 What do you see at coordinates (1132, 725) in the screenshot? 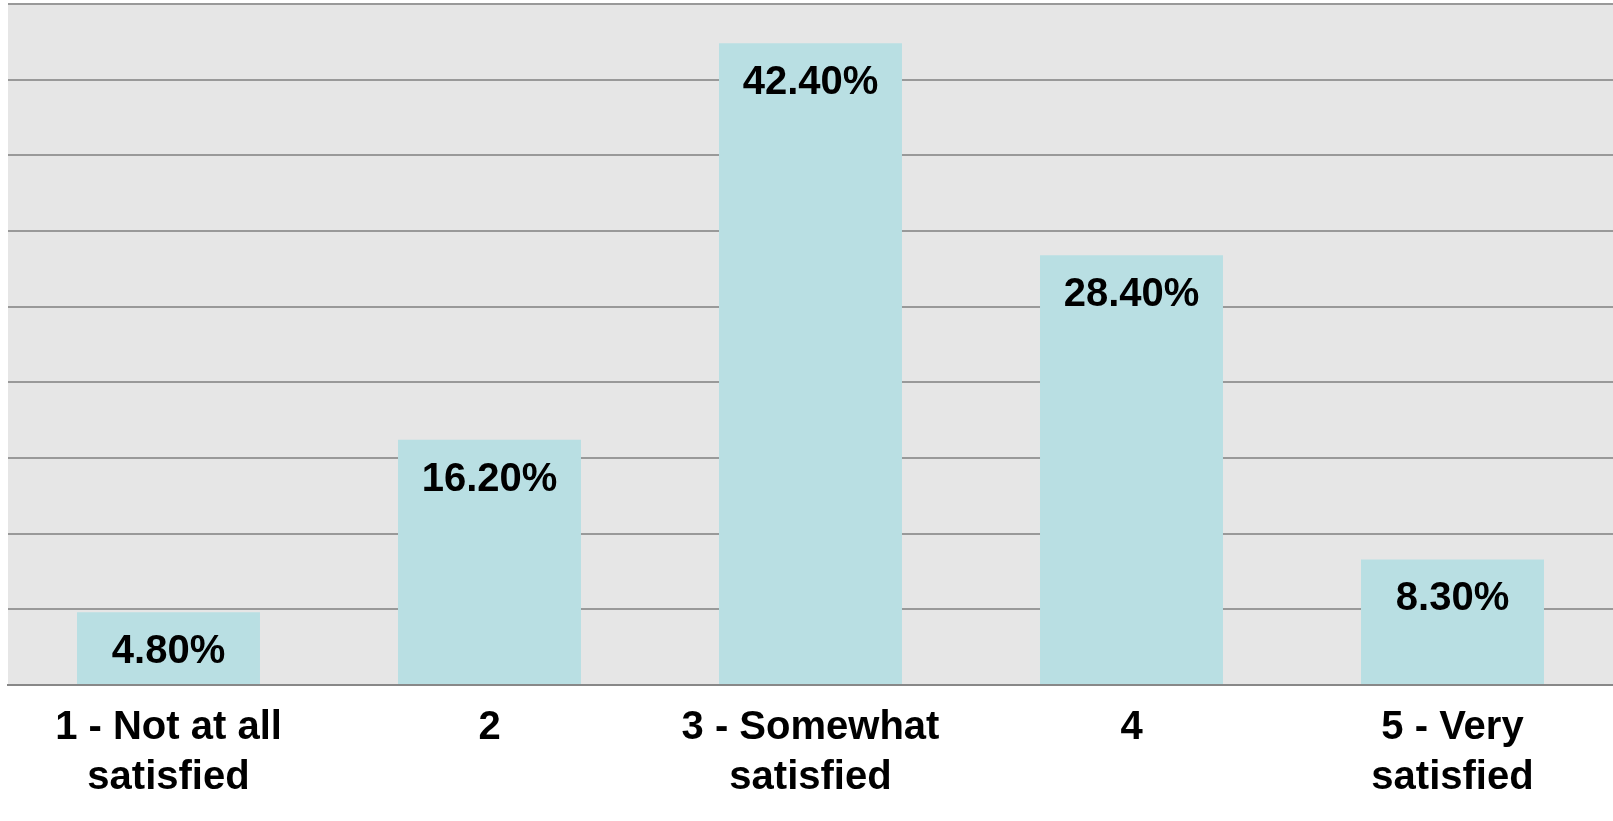
I see `x-tick-label: 4` at bounding box center [1132, 725].